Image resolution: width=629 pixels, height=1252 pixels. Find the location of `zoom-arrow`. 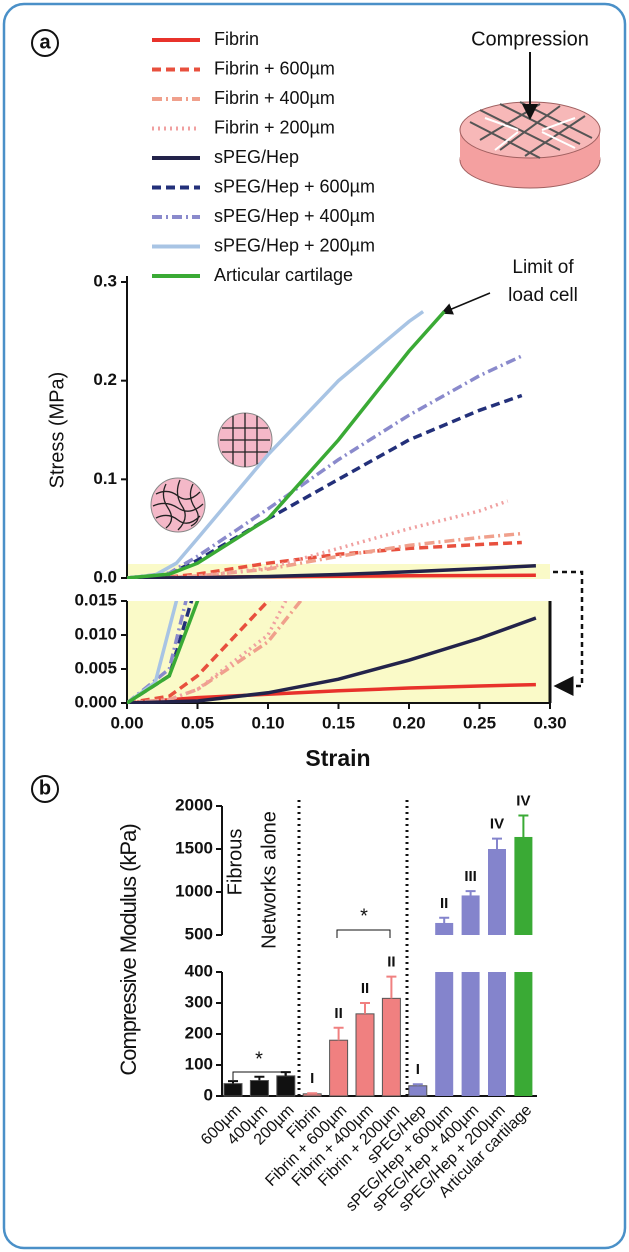

zoom-arrow is located at coordinates (568, 633).